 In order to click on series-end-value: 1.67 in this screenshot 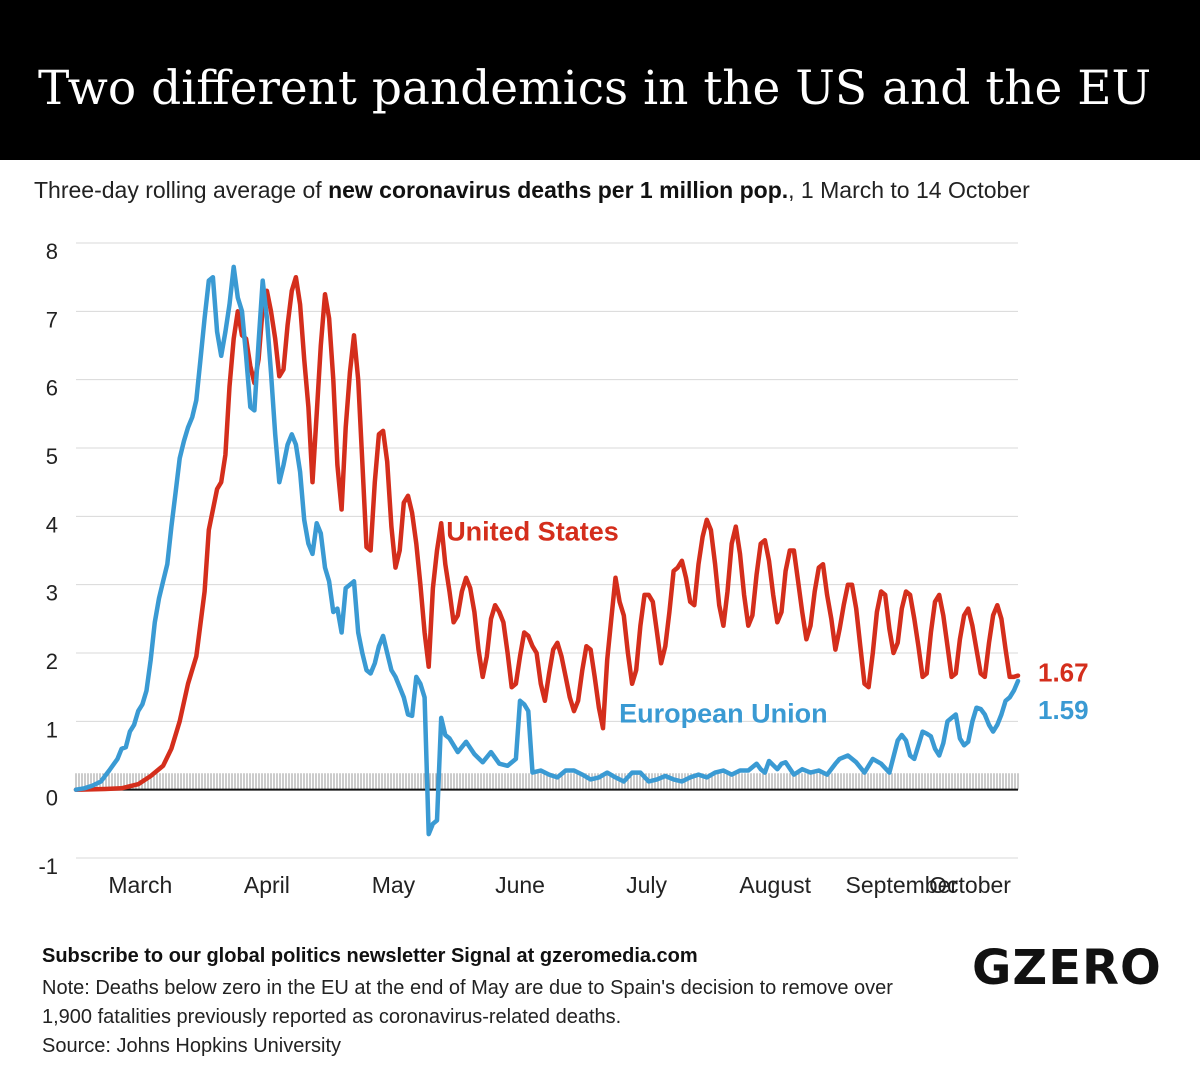, I will do `click(1063, 673)`.